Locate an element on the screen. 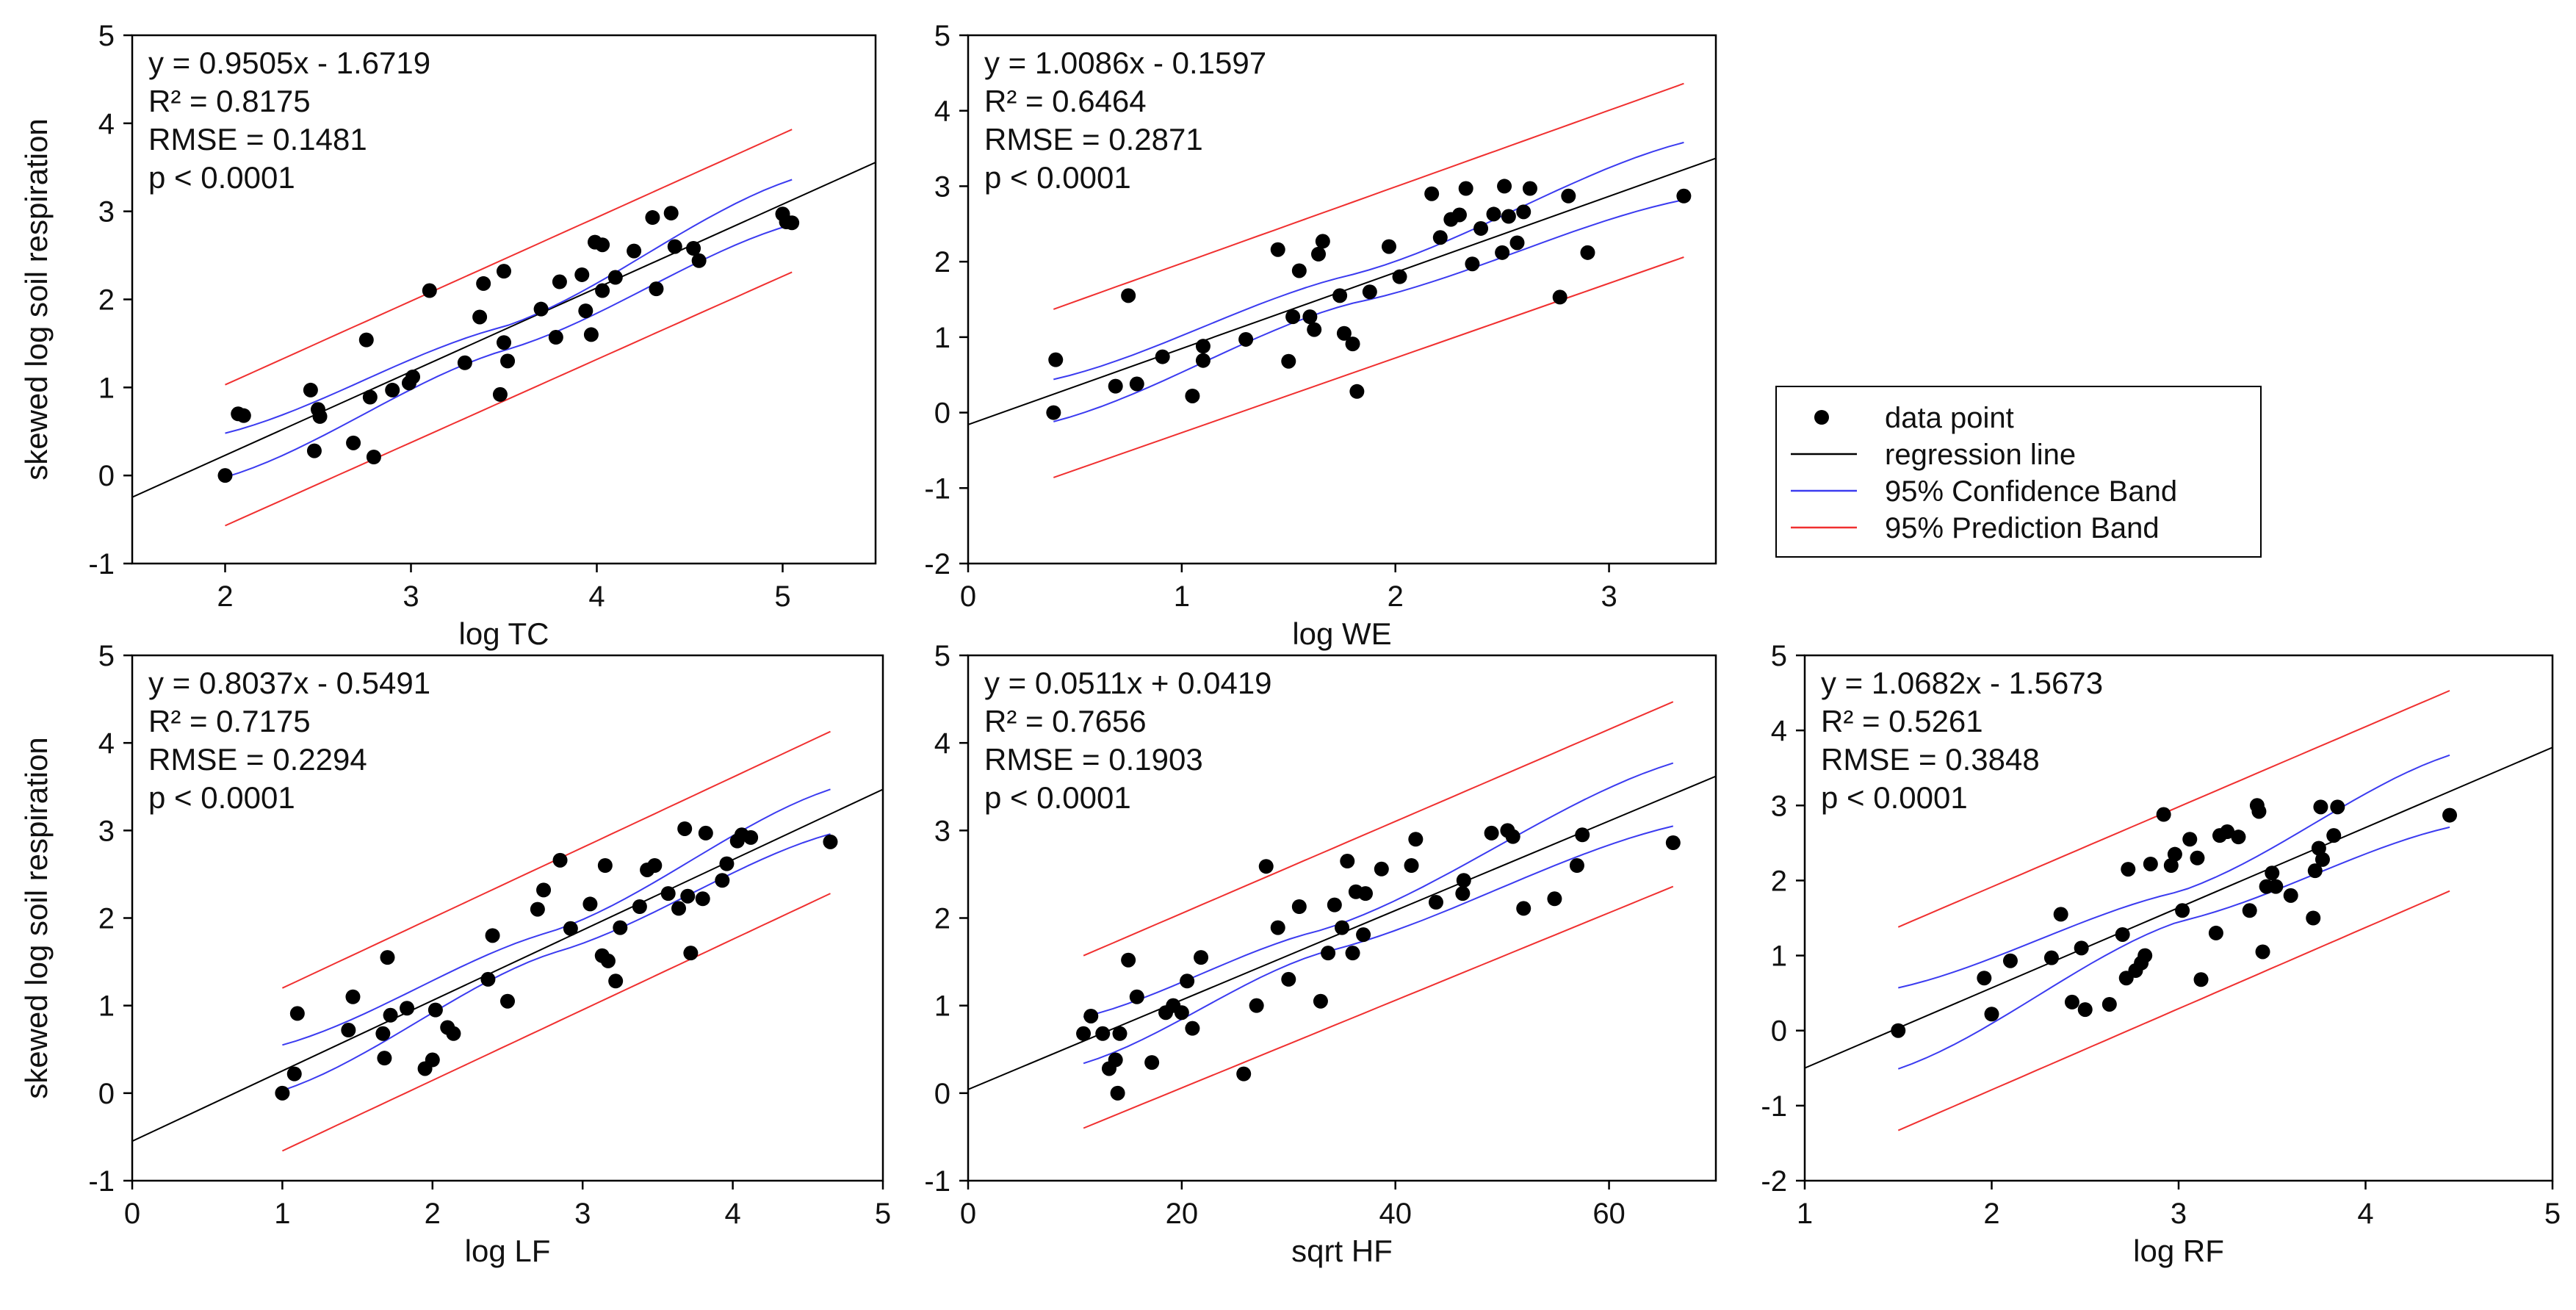 This screenshot has height=1310, width=2576. y-tick-label: 3 is located at coordinates (106, 212).